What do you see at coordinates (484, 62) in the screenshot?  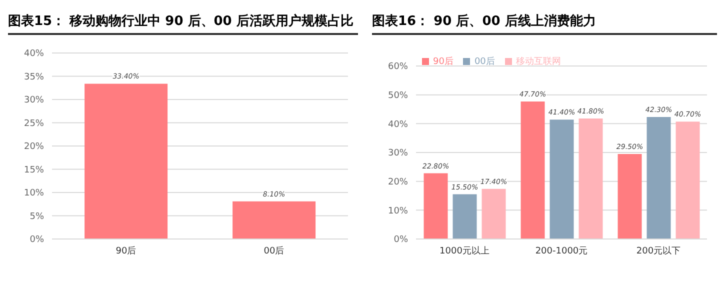 I see `legend-label: 00后` at bounding box center [484, 62].